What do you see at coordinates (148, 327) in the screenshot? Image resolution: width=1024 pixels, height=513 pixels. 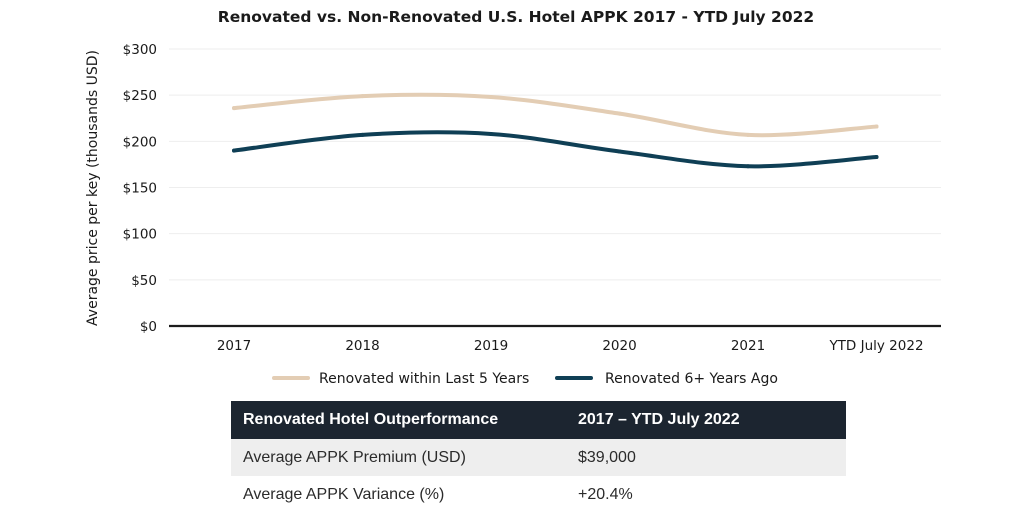 I see `y-tick-label: $0` at bounding box center [148, 327].